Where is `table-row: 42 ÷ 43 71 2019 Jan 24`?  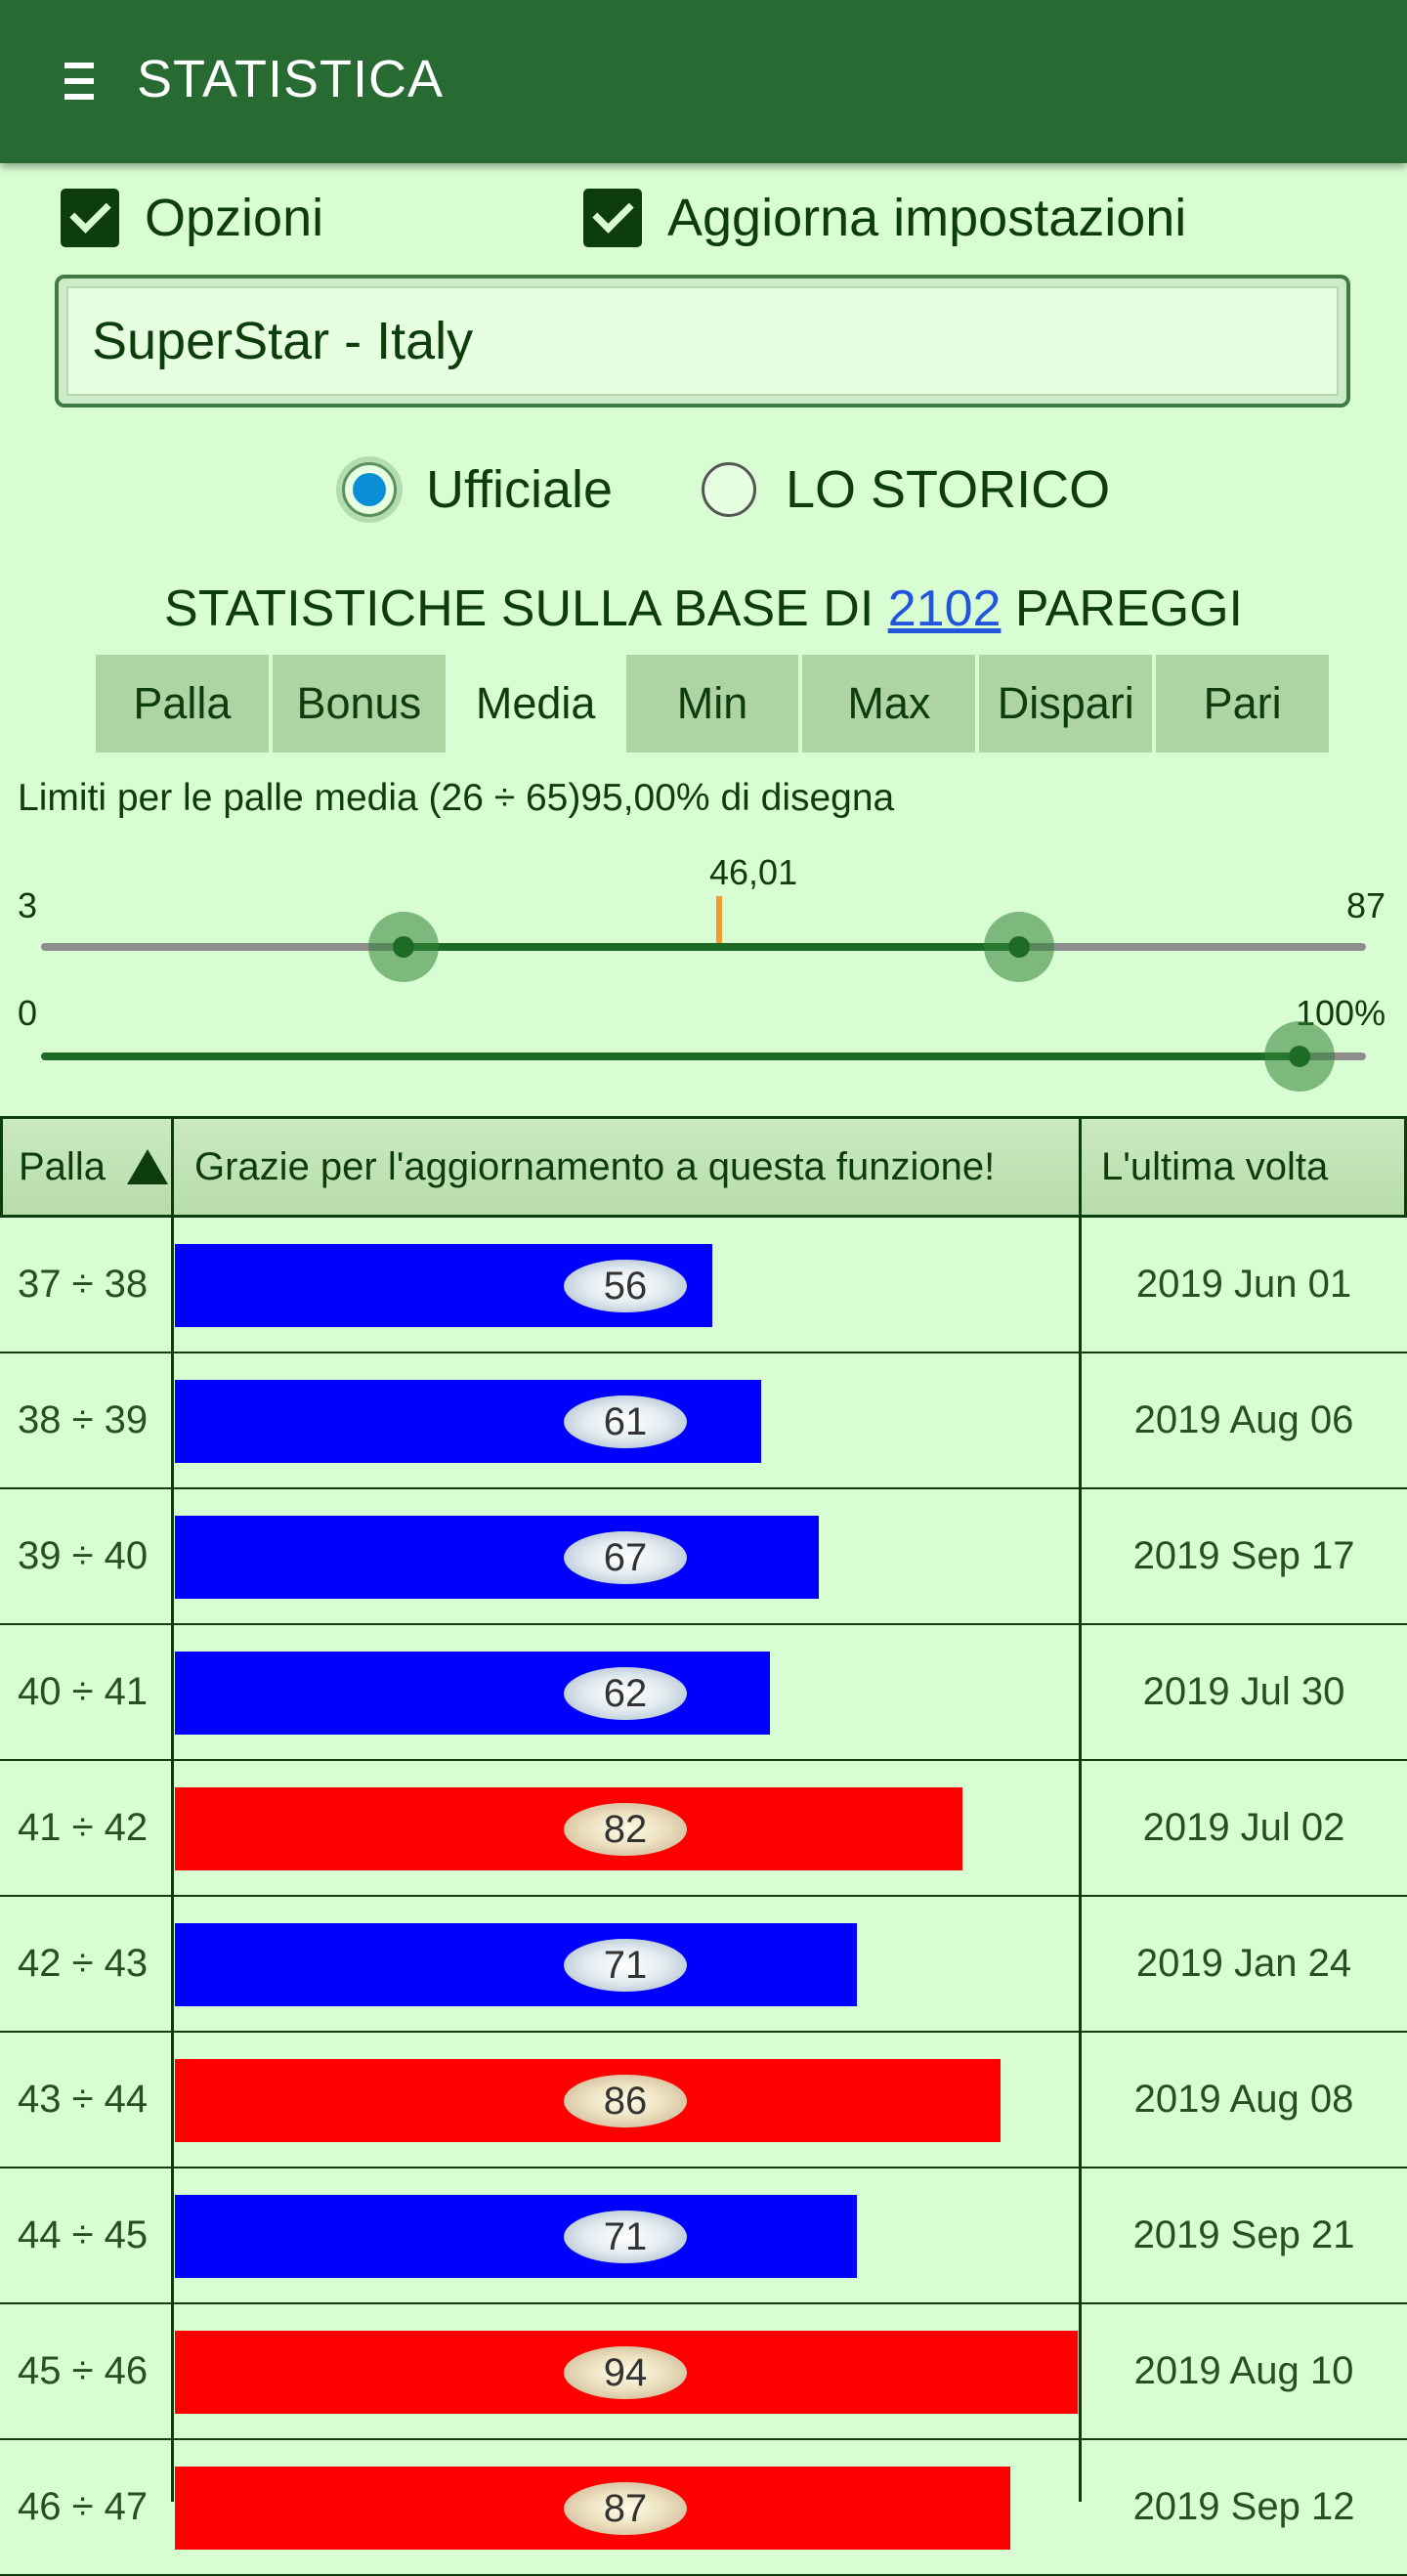
table-row: 42 ÷ 43 71 2019 Jan 24 is located at coordinates (703, 1965).